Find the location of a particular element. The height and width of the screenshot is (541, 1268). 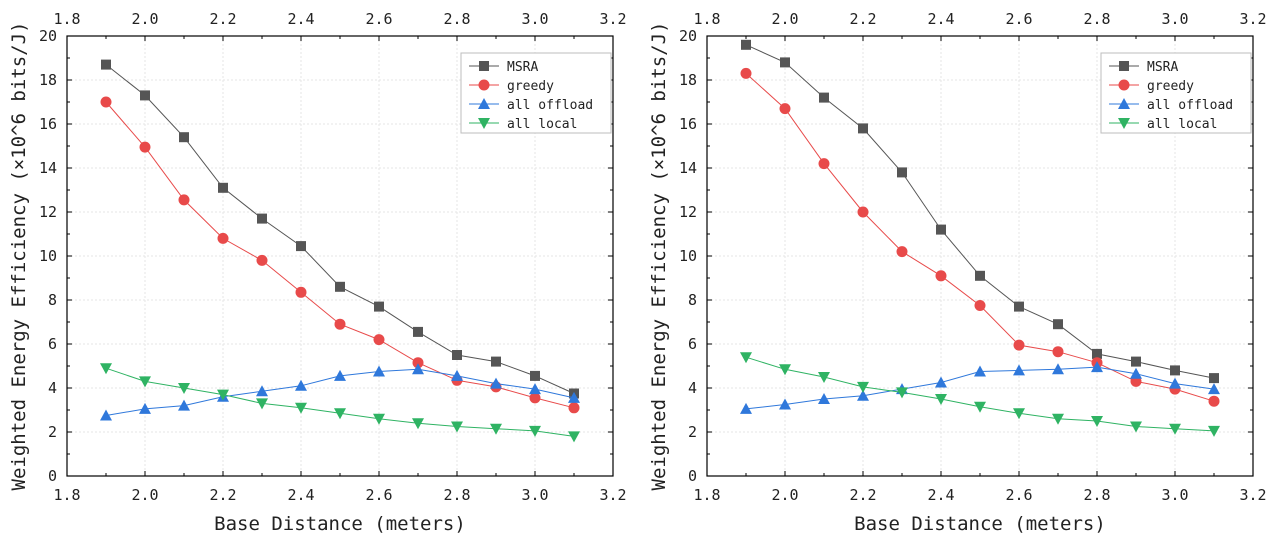

y-tick-label: 18 is located at coordinates (48, 80).